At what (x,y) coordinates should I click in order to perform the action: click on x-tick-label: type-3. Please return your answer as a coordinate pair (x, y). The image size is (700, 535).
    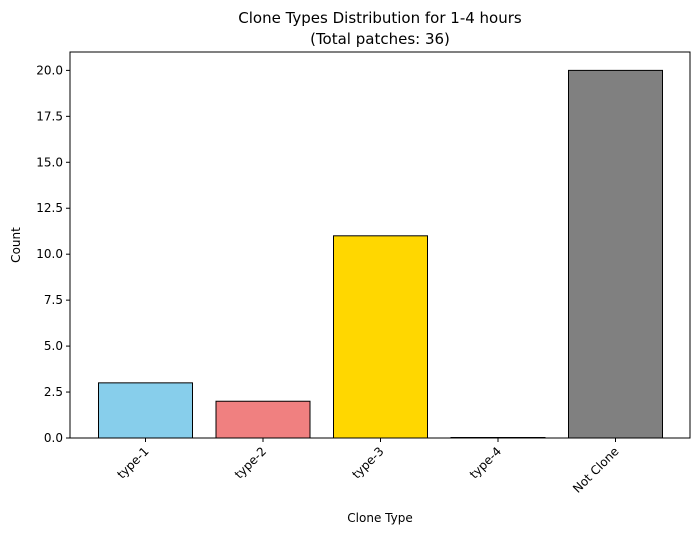
    Looking at the image, I should click on (367, 462).